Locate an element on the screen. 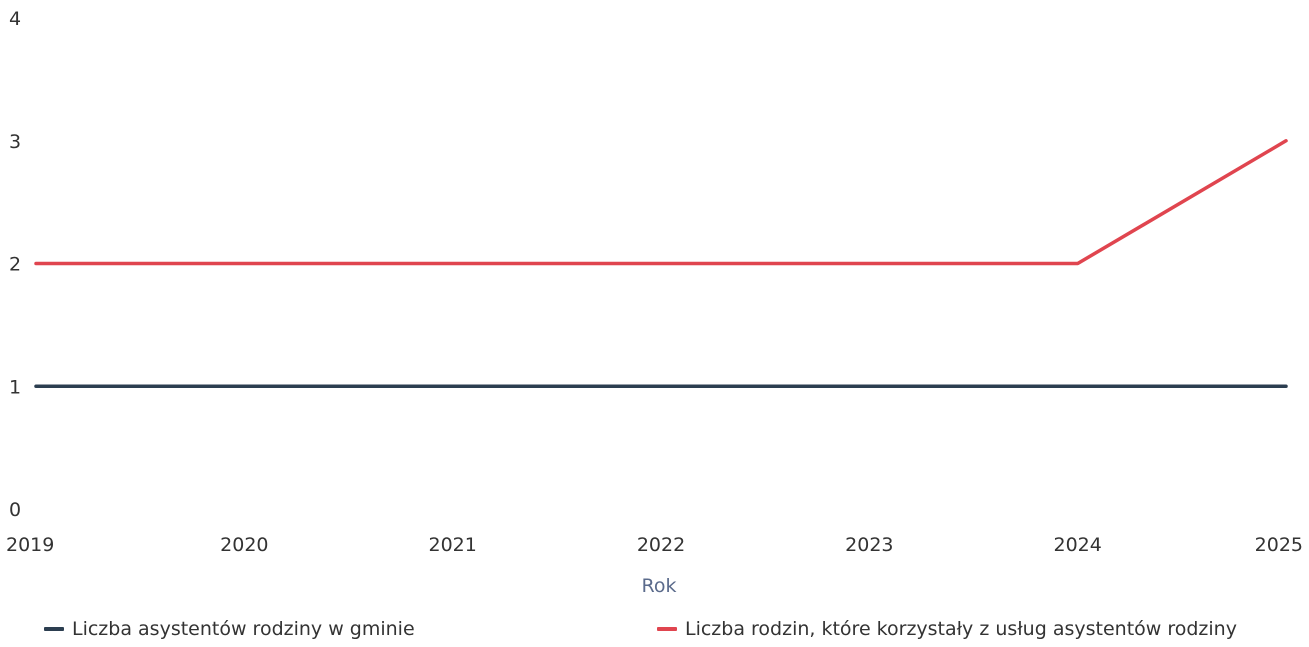 The width and height of the screenshot is (1309, 647). x-tick-label: 2023 is located at coordinates (869, 545).